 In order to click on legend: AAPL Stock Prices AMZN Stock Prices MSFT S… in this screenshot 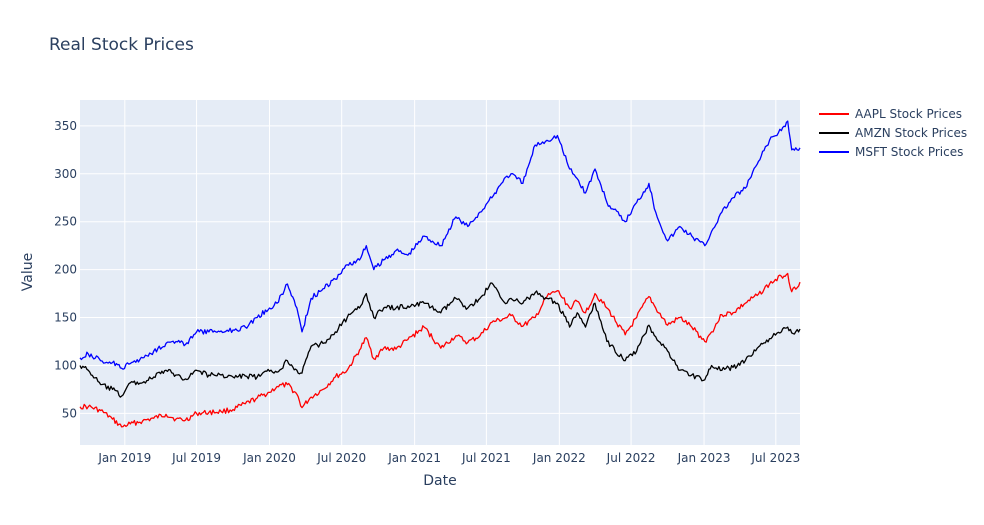, I will do `click(893, 133)`.